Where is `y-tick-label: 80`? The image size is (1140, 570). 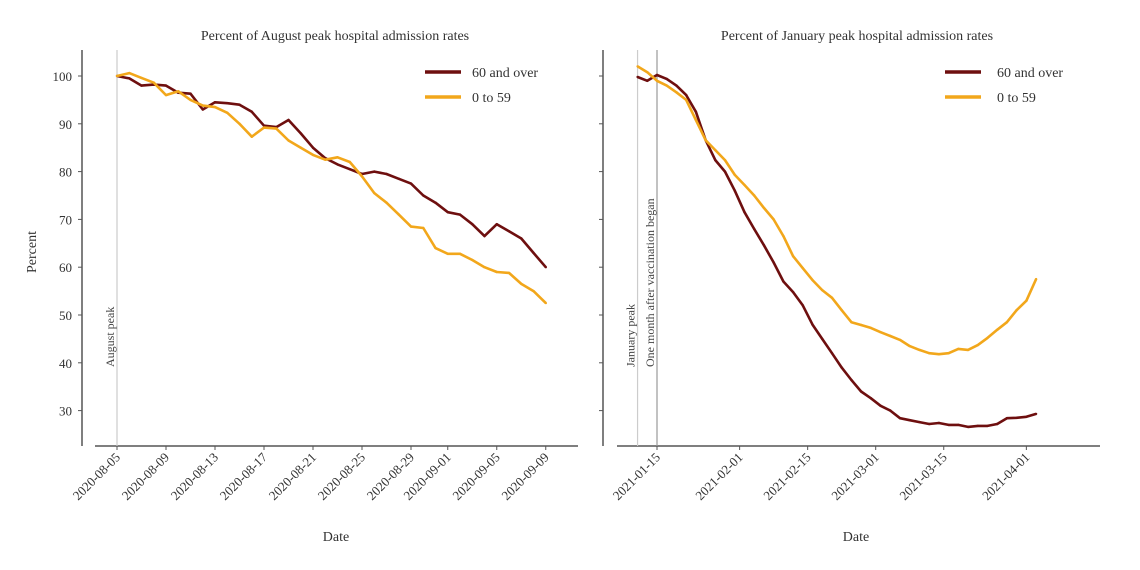 y-tick-label: 80 is located at coordinates (65, 172).